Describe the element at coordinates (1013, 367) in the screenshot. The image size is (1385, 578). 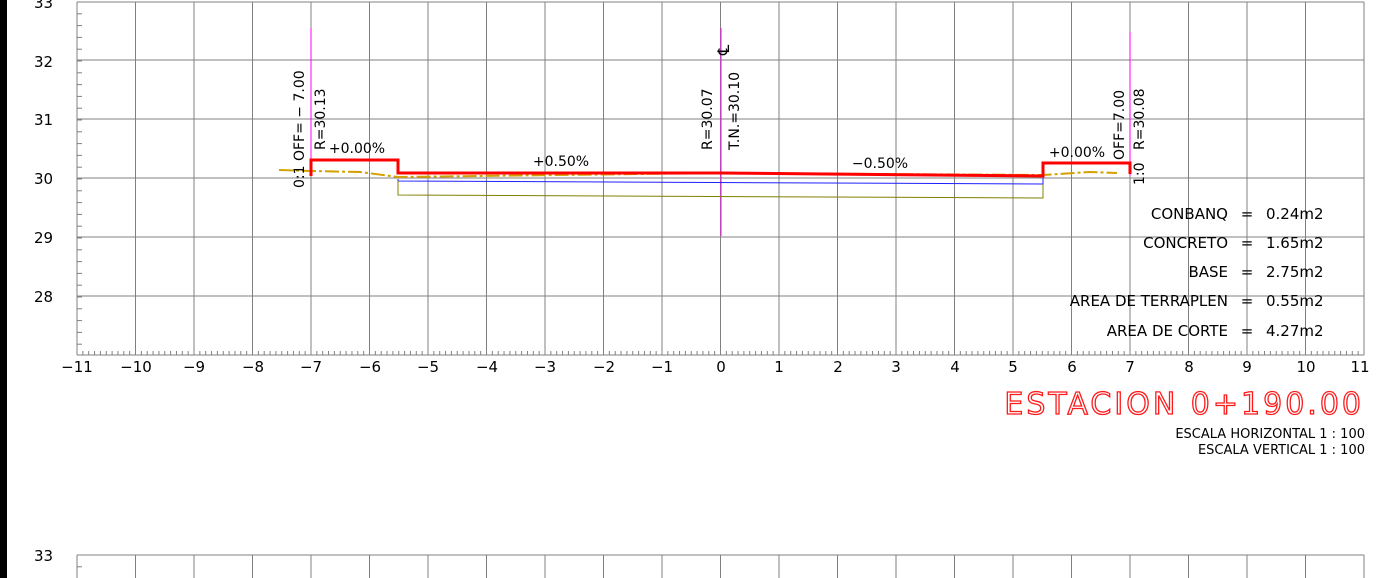
I see `x-label: 5` at that location.